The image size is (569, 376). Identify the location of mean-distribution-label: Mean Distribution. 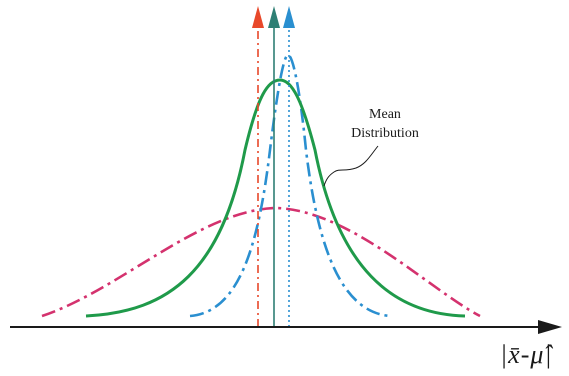
(385, 124).